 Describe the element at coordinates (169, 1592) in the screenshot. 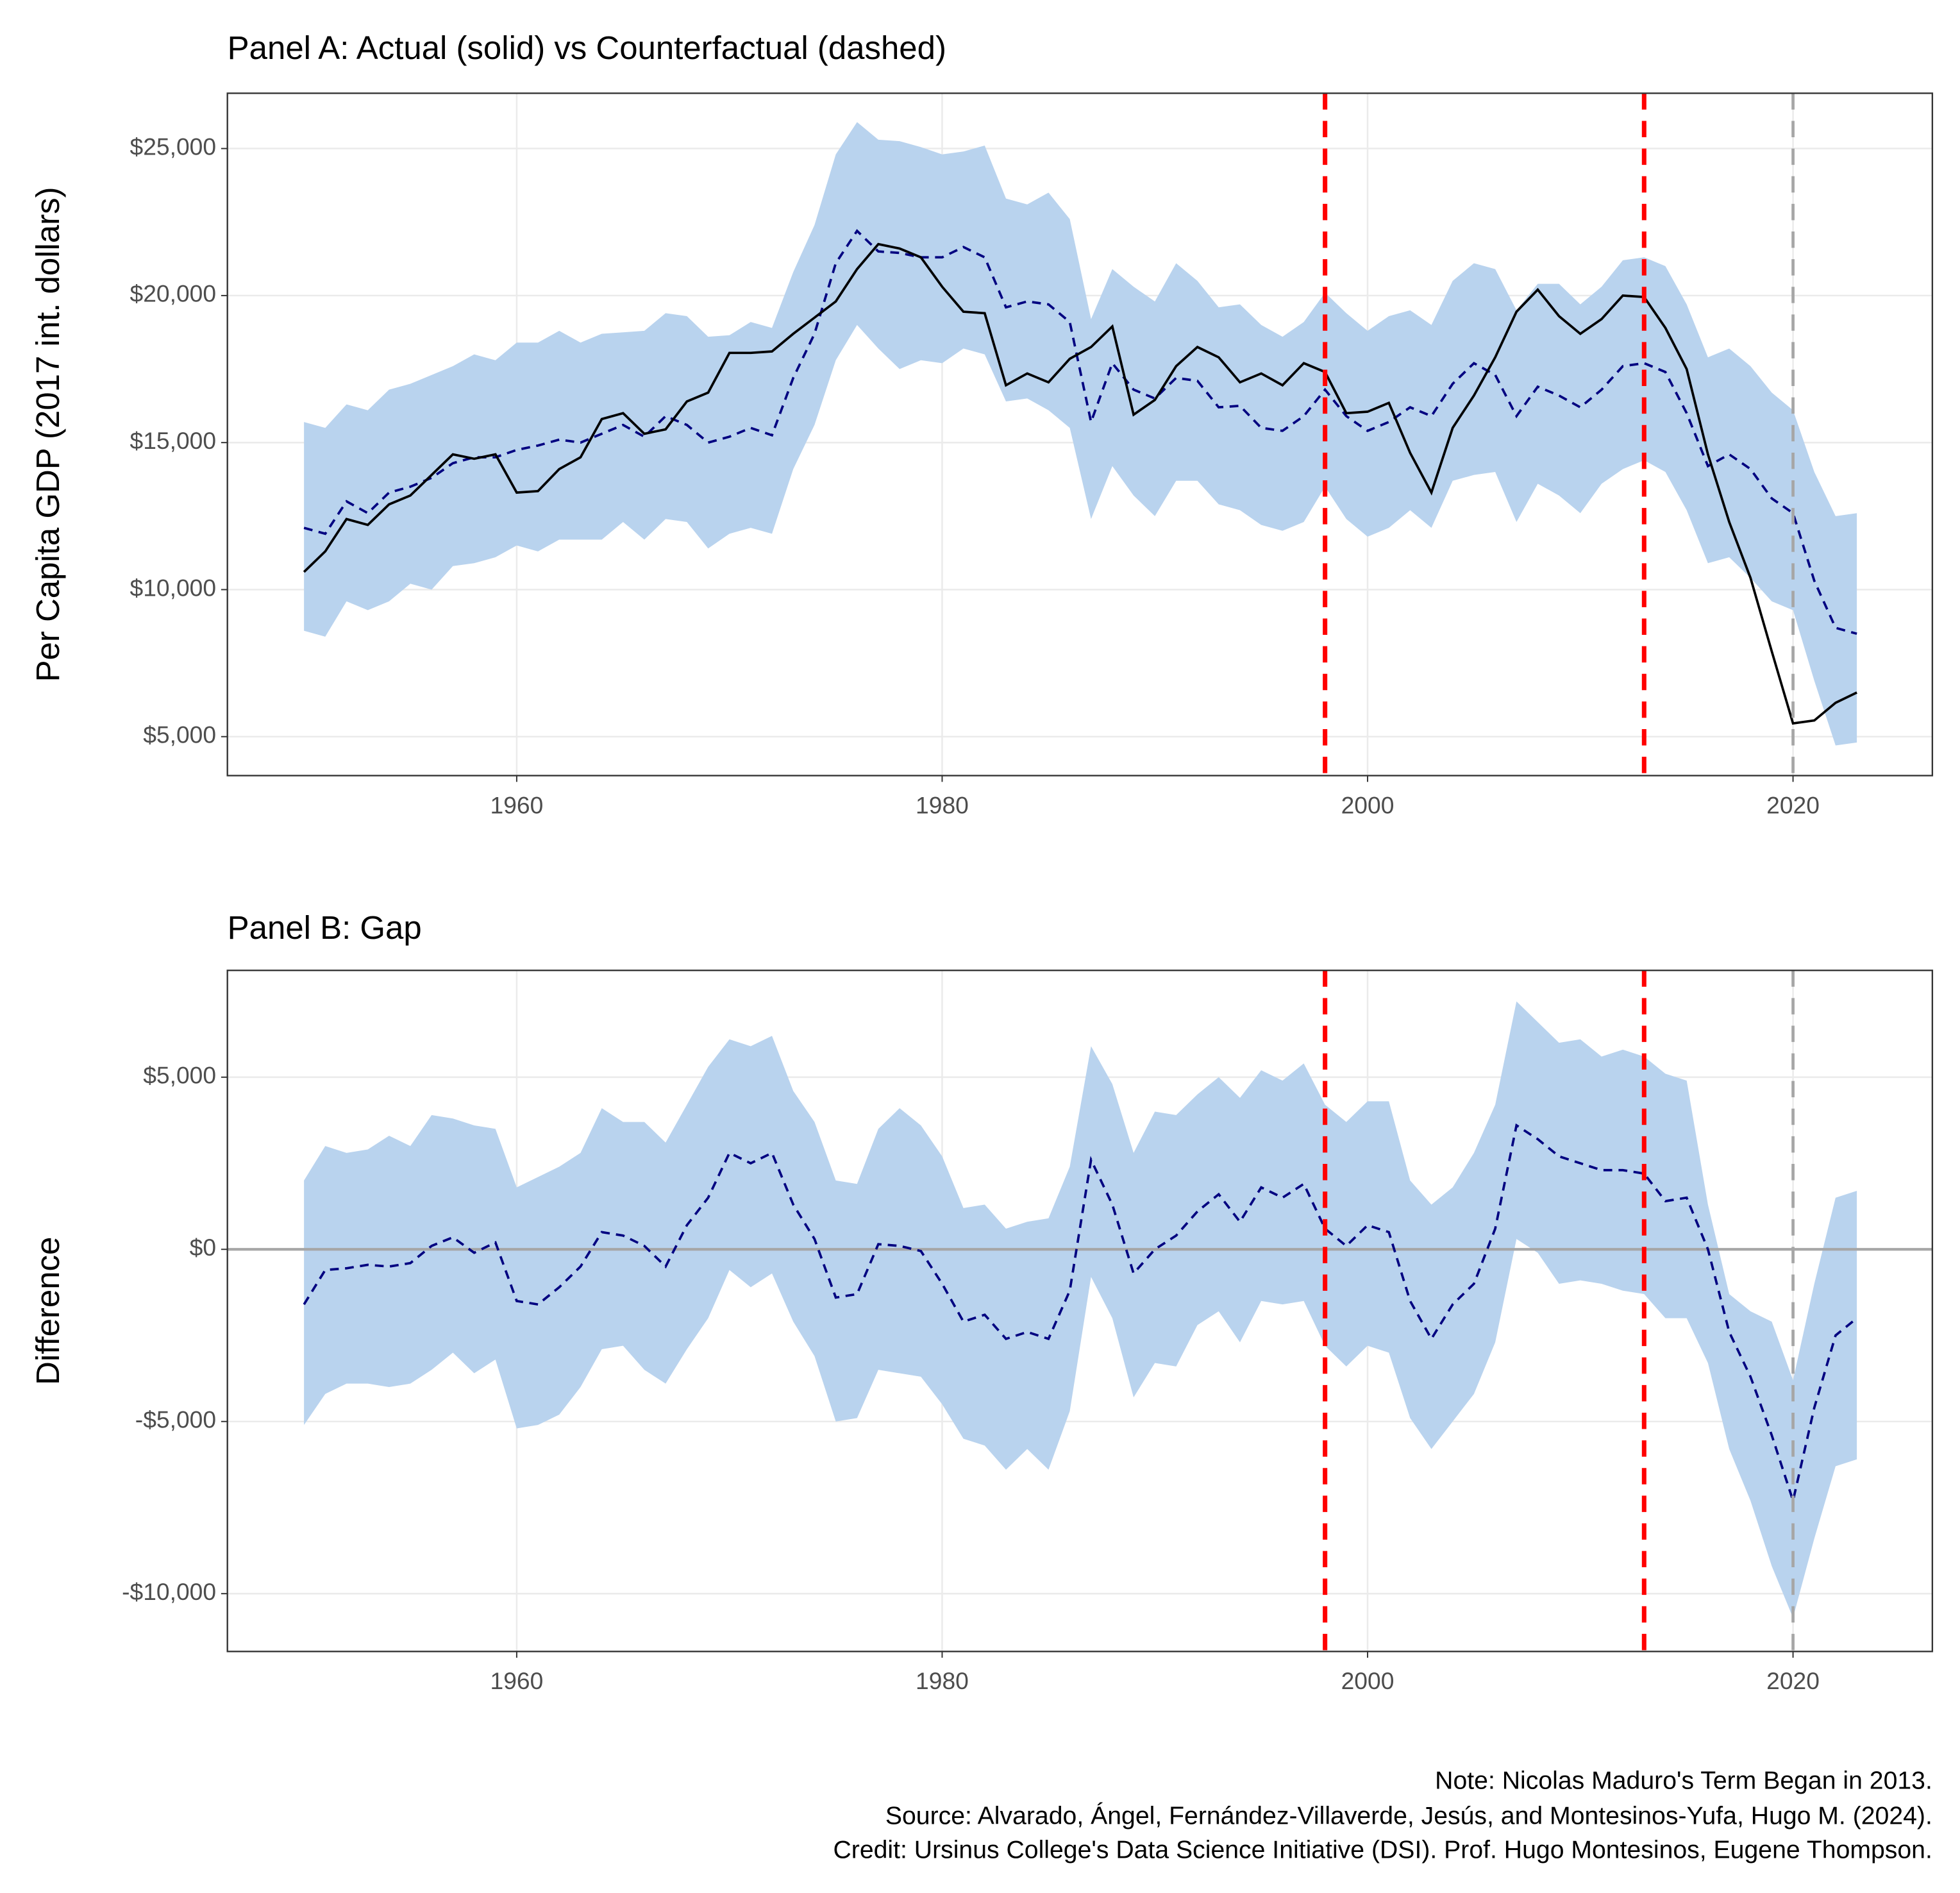

I see `y-tick-label: -$10,000` at that location.